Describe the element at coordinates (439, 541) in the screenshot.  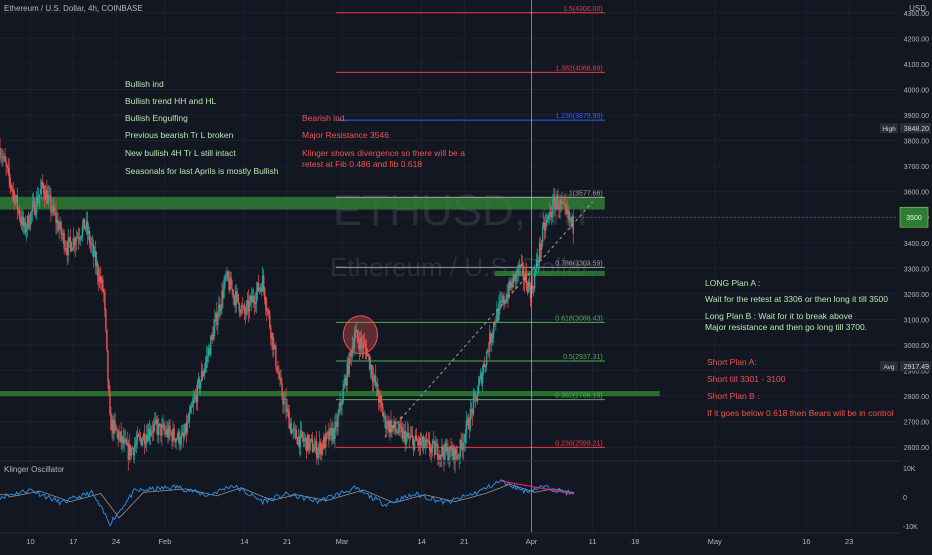
I see `time-axis: 10 17 24 Feb 14 21 Mar 14 21 Apr 11 18 May 16 23` at that location.